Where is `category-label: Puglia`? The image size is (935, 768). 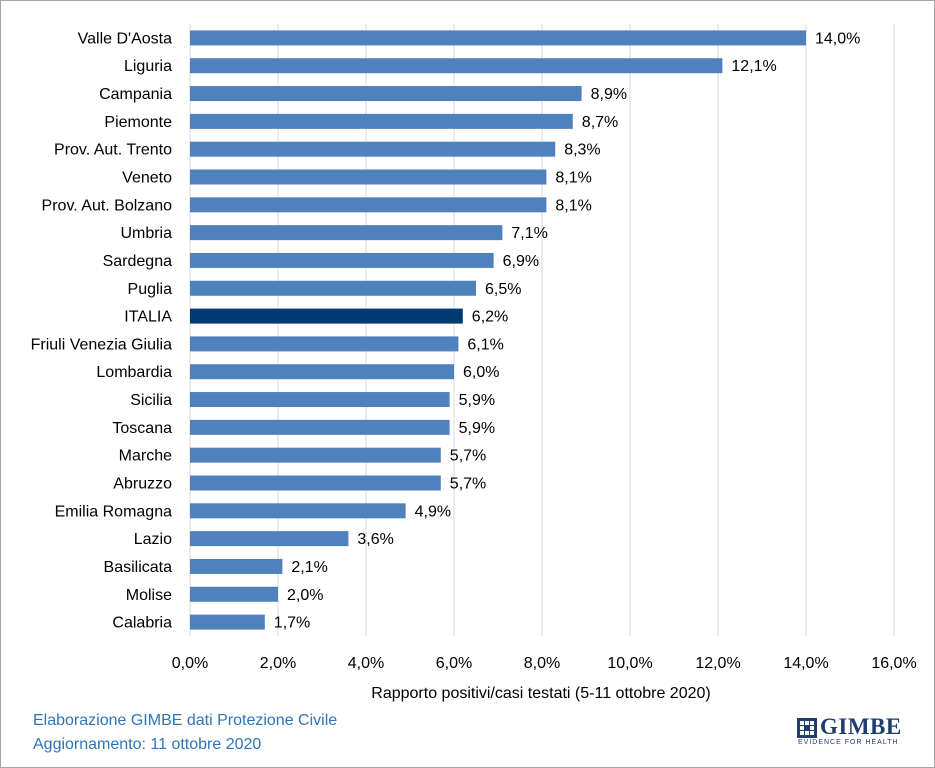 category-label: Puglia is located at coordinates (150, 289).